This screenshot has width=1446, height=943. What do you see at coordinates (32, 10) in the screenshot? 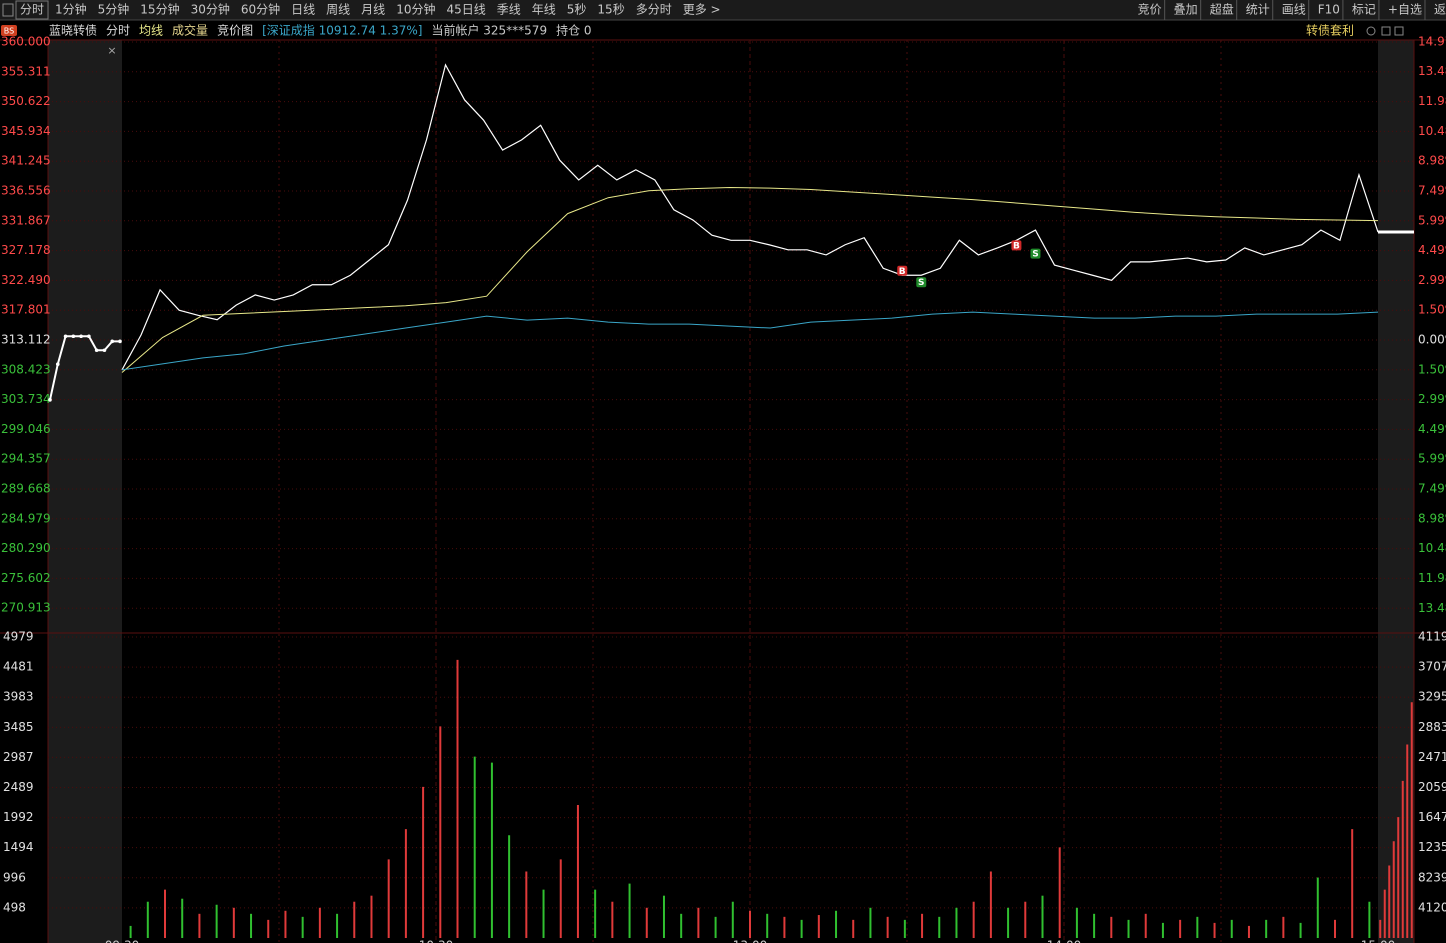
I see `period-tab: 分时` at bounding box center [32, 10].